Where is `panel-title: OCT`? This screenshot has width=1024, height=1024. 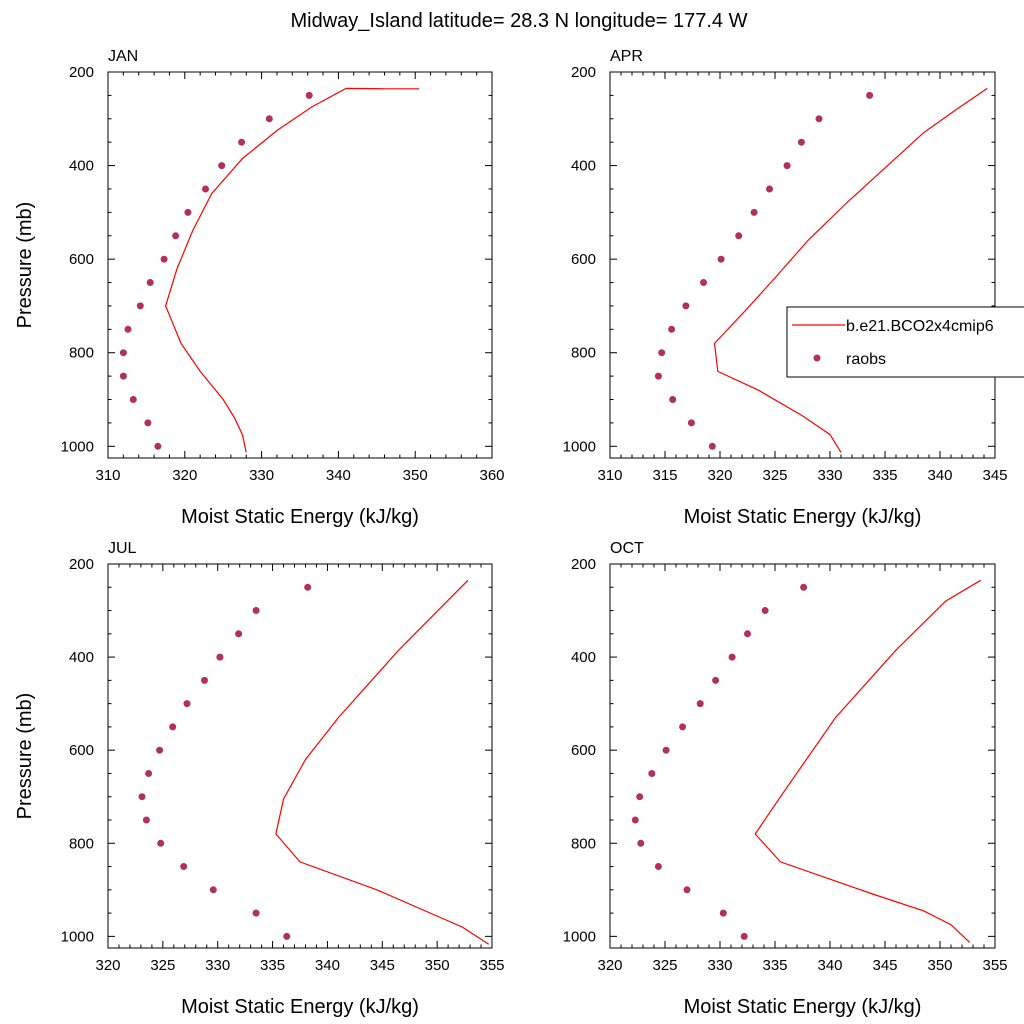 panel-title: OCT is located at coordinates (627, 548).